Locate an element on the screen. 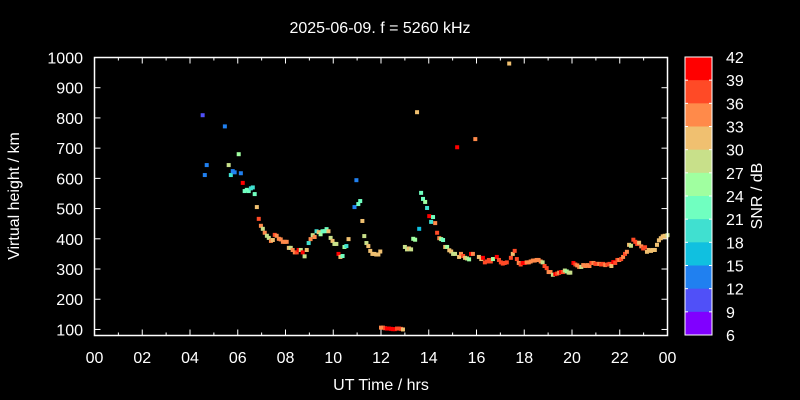  y-tick-label: 400 is located at coordinates (69, 240).